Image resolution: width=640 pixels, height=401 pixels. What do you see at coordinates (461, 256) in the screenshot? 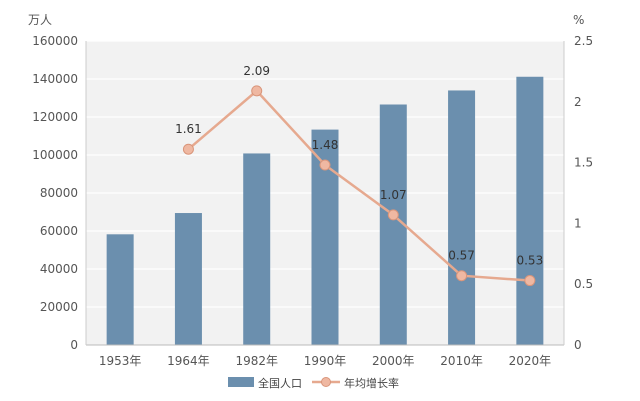
I see `line-data-label: 0.57` at bounding box center [461, 256].